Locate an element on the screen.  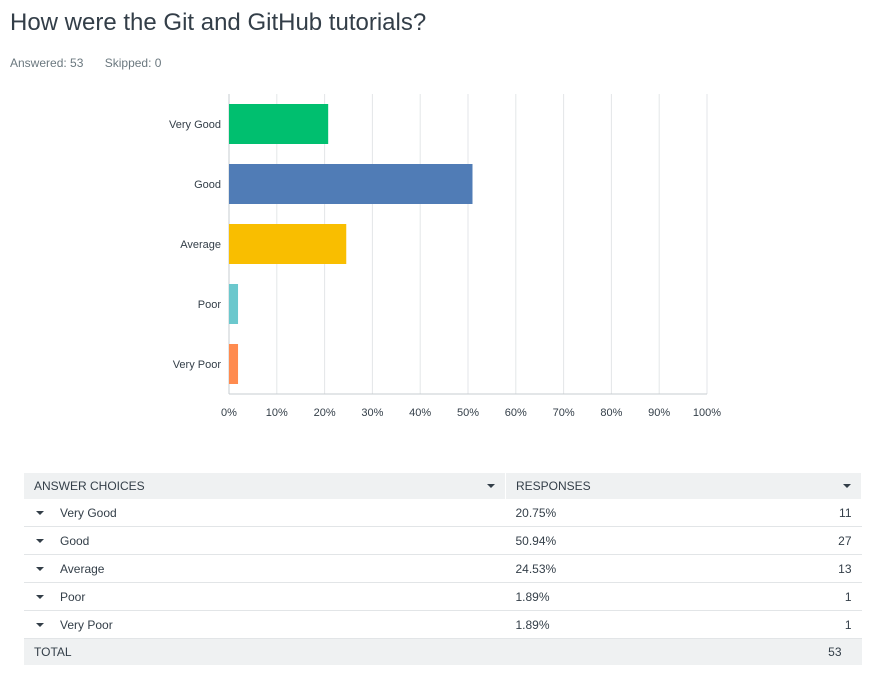
response-percent: 50.94% is located at coordinates (609, 540).